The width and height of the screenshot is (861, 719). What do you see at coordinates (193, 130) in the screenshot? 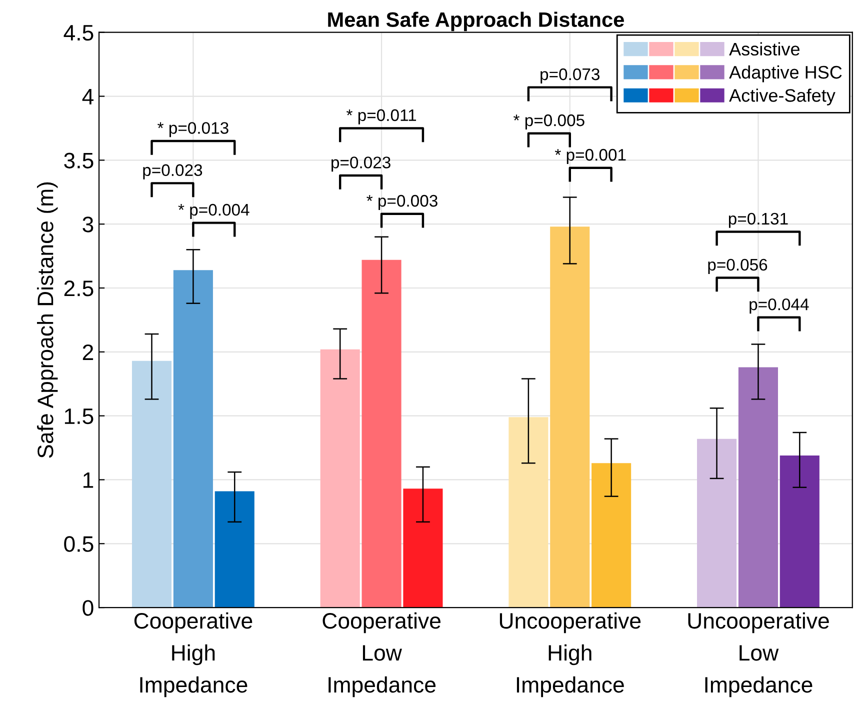
I see `annotation: * p=0.013` at bounding box center [193, 130].